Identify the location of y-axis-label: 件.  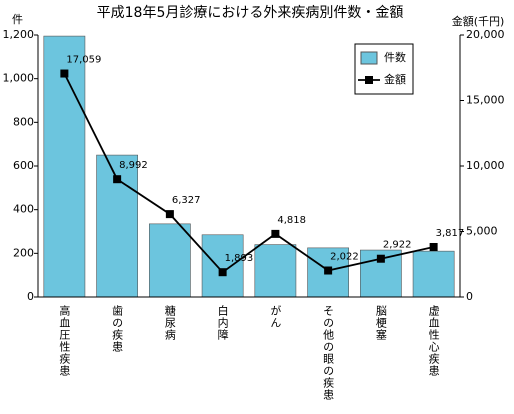
(17, 19).